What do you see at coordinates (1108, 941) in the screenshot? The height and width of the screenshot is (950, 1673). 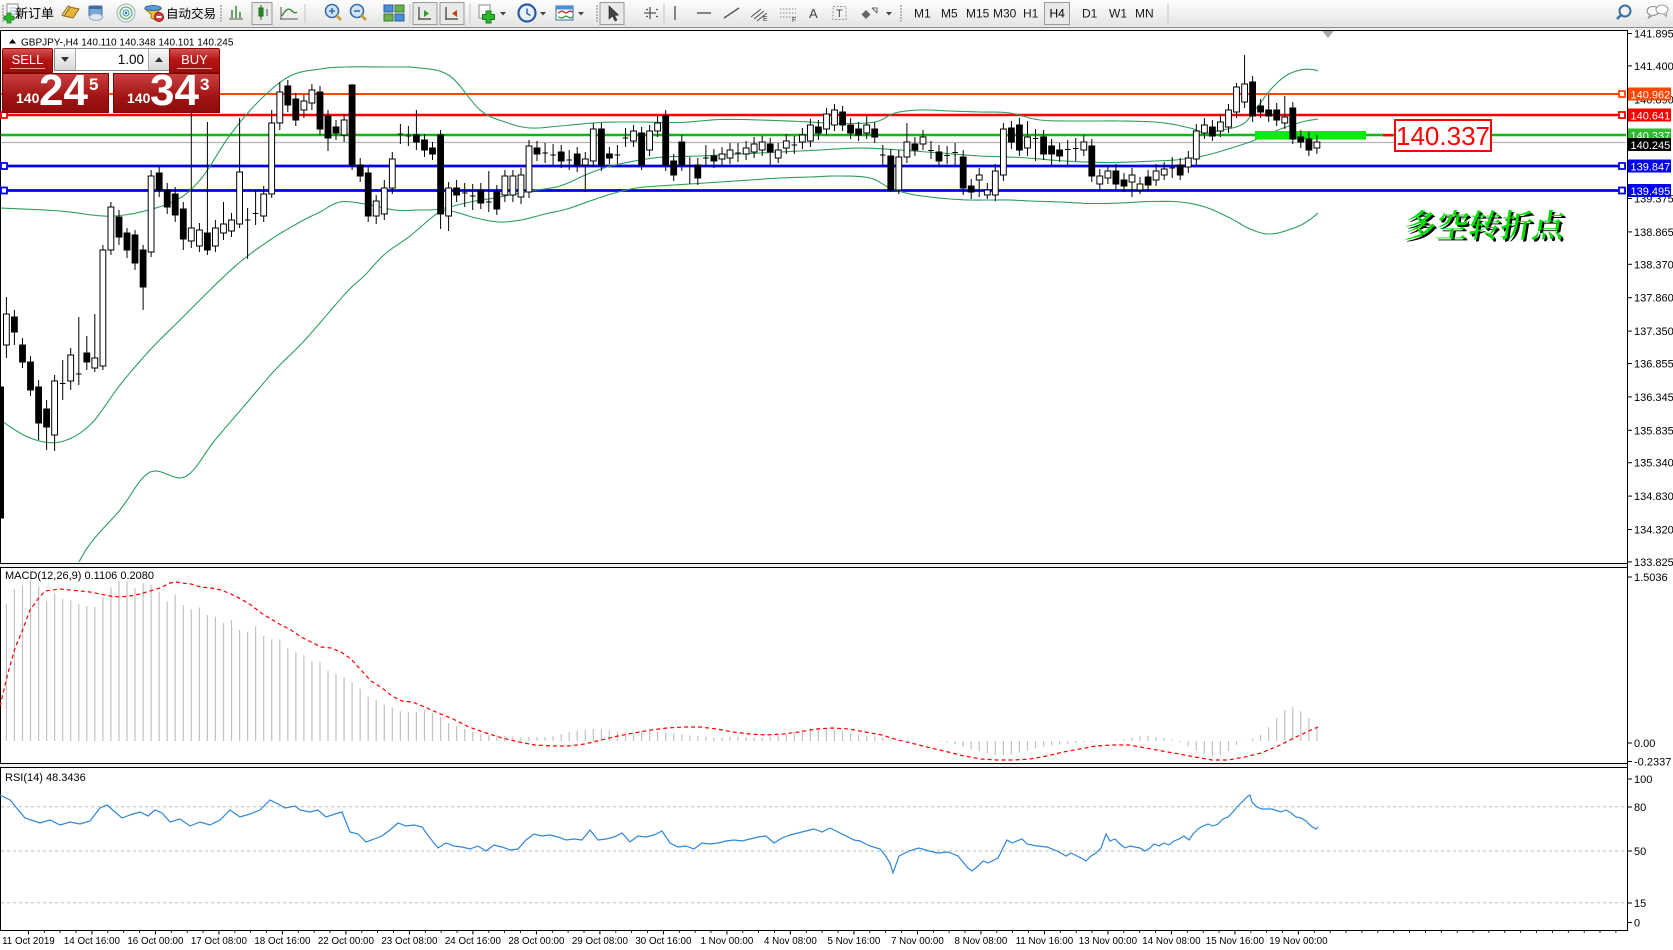 I see `svg-text: 13 Nov 00:00` at bounding box center [1108, 941].